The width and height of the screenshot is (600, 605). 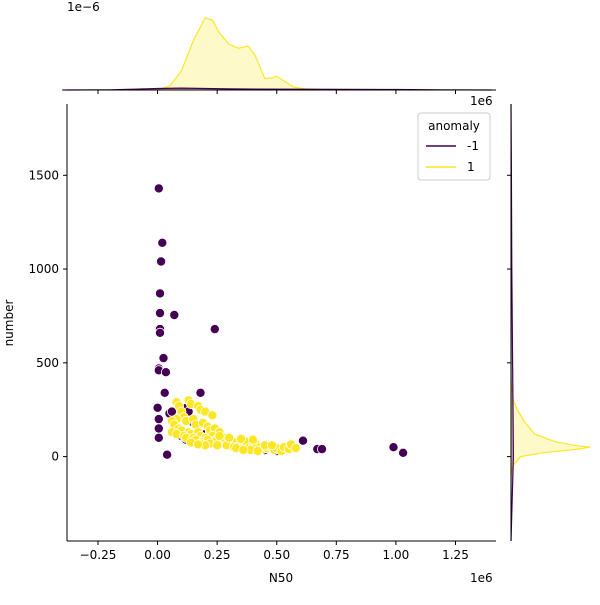 I want to click on legend: anomaly -1 1, so click(x=454, y=146).